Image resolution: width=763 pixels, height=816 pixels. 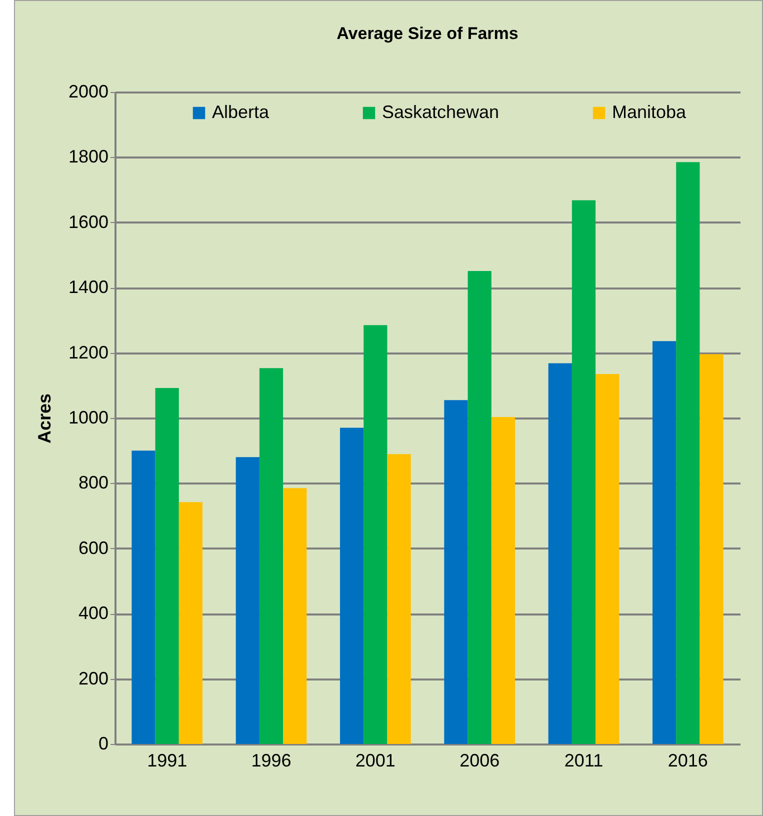 I want to click on y-axis-title: Acres, so click(x=44, y=418).